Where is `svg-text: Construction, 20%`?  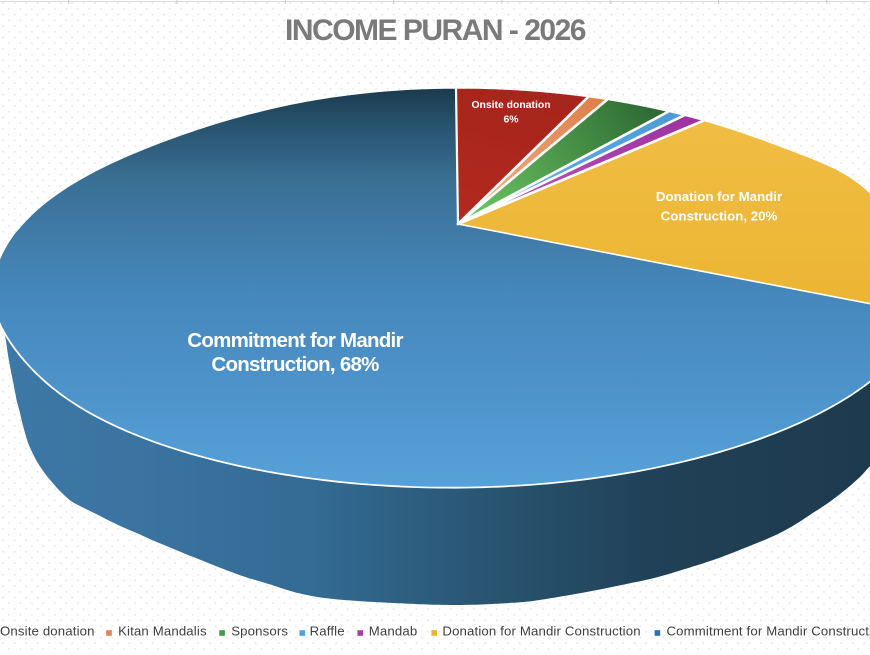 svg-text: Construction, 20% is located at coordinates (719, 216).